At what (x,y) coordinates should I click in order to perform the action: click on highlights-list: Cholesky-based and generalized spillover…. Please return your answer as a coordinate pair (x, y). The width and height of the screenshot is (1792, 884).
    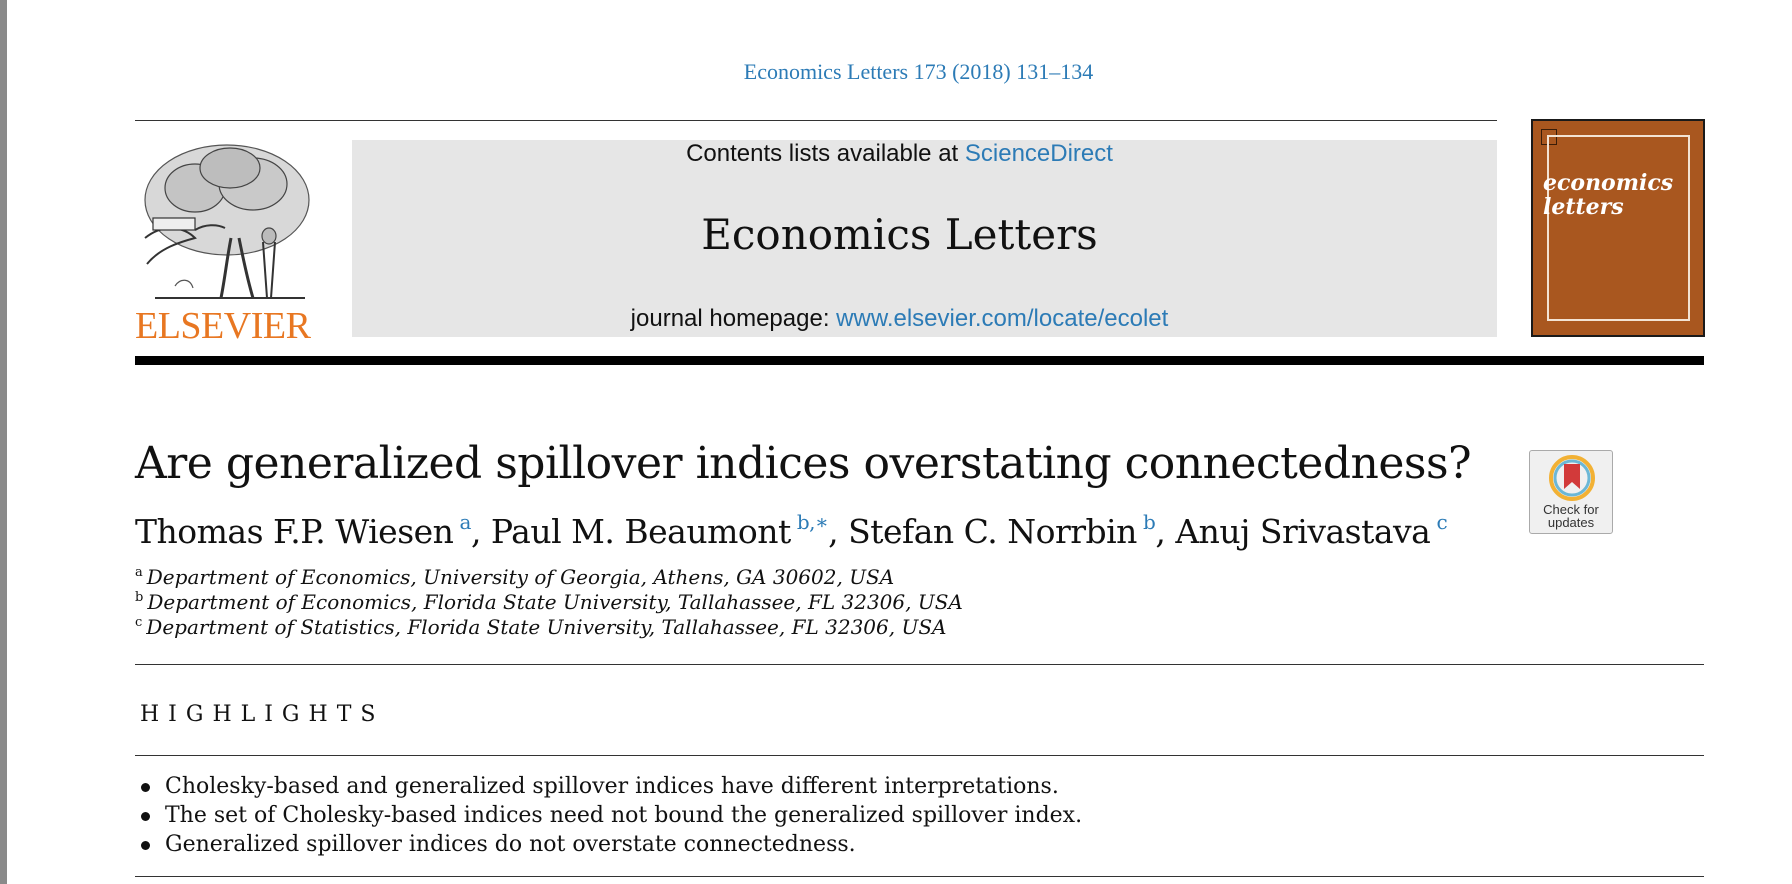
    Looking at the image, I should click on (608, 815).